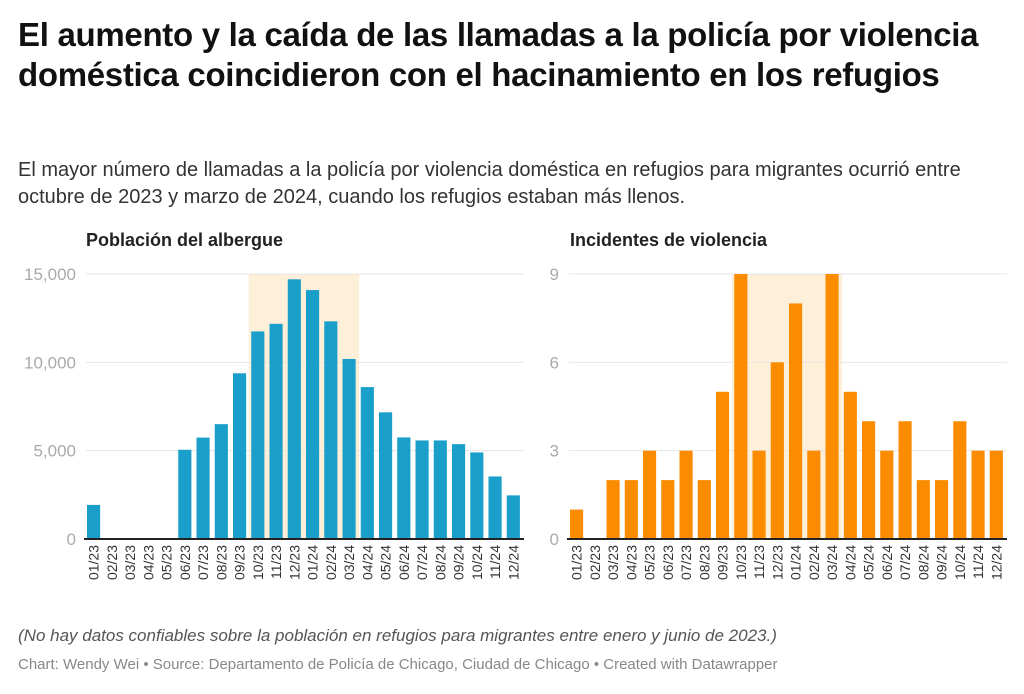 The image size is (1024, 694). I want to click on population-x-tick-label: 01/24, so click(313, 562).